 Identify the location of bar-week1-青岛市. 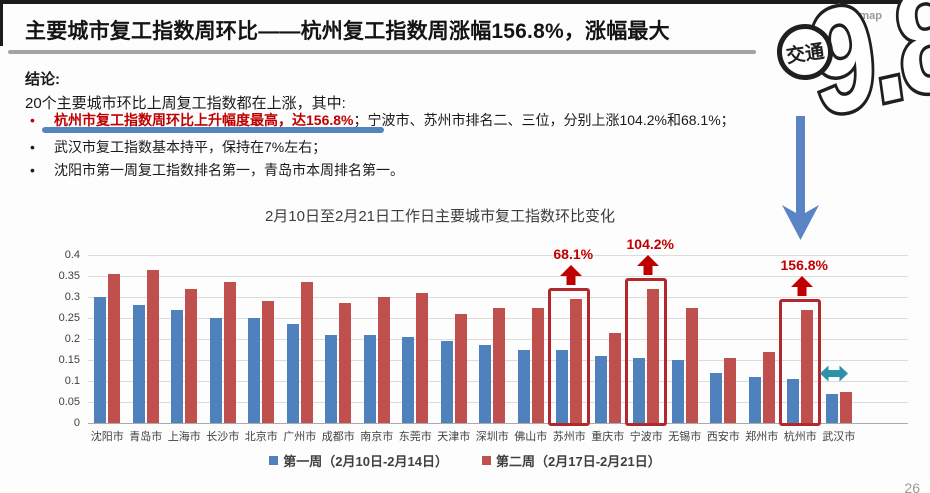
(138, 364).